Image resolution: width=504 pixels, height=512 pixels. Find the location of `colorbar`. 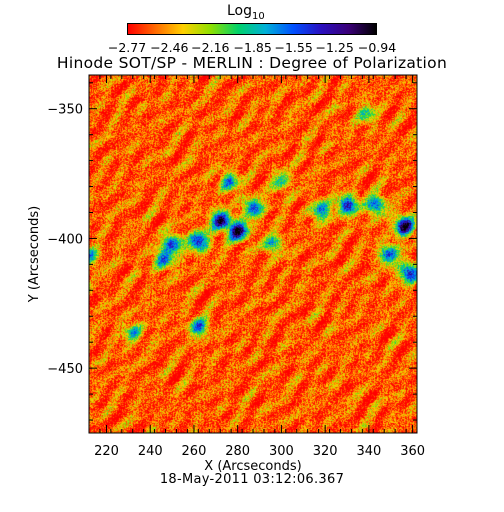

colorbar is located at coordinates (252, 29).